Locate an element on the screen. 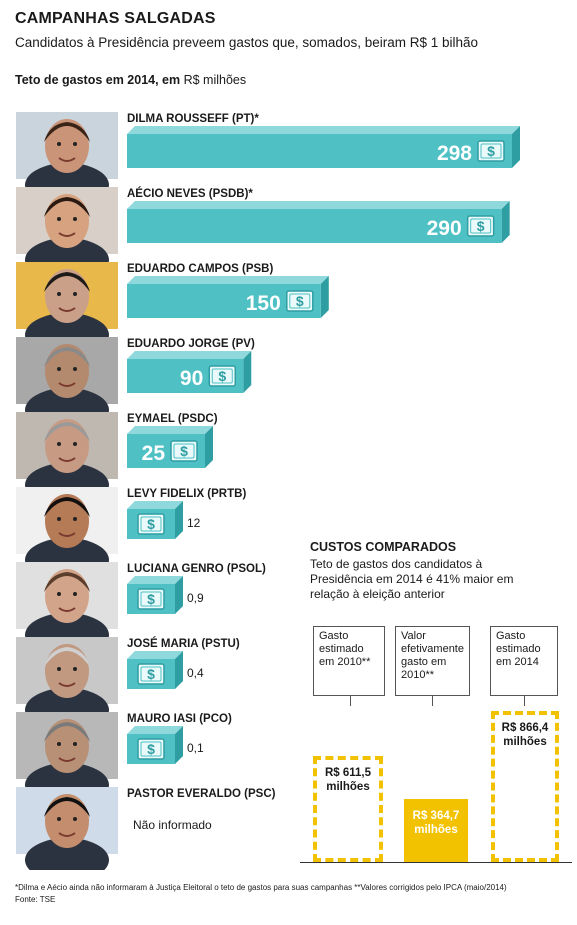 This screenshot has width=577, height=925. candidate-row: MAURO IASI (PCO) $ 0,1 is located at coordinates (124, 759).